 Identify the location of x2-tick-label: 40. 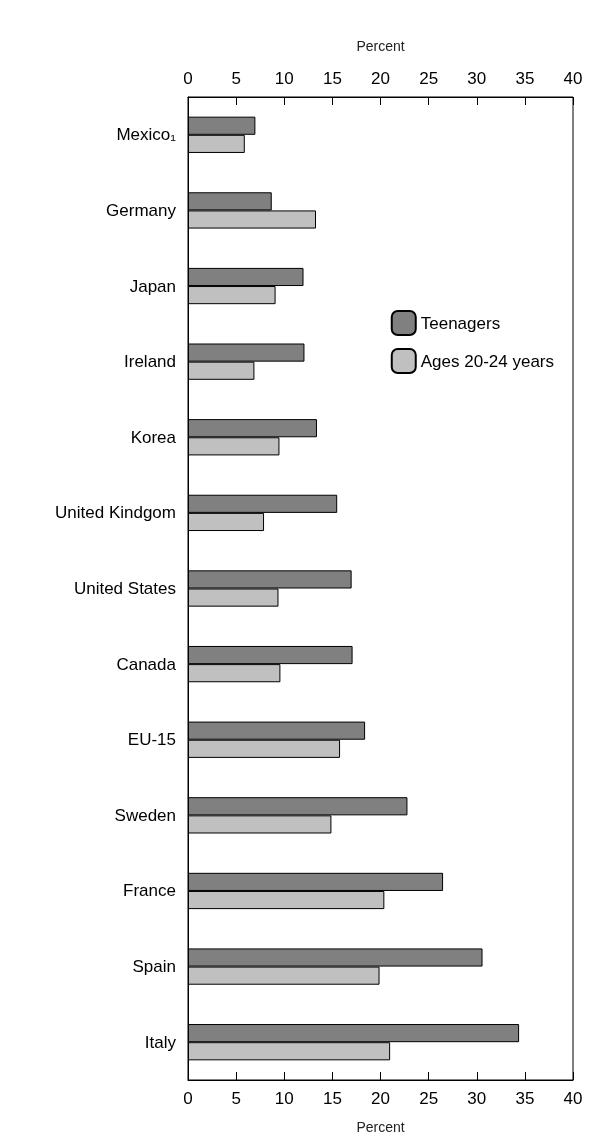
(573, 78).